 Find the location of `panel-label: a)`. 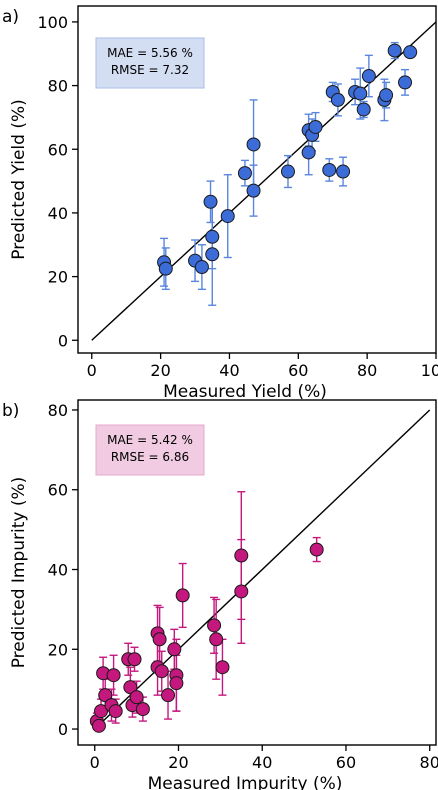

panel-label: a) is located at coordinates (10, 17).